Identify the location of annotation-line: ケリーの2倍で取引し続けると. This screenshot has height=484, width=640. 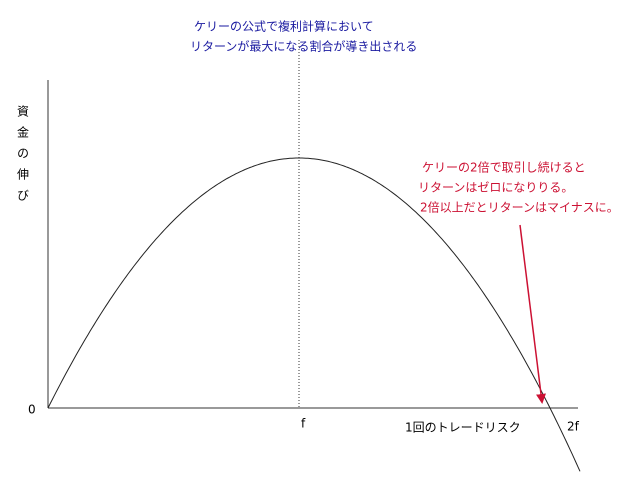
(504, 167).